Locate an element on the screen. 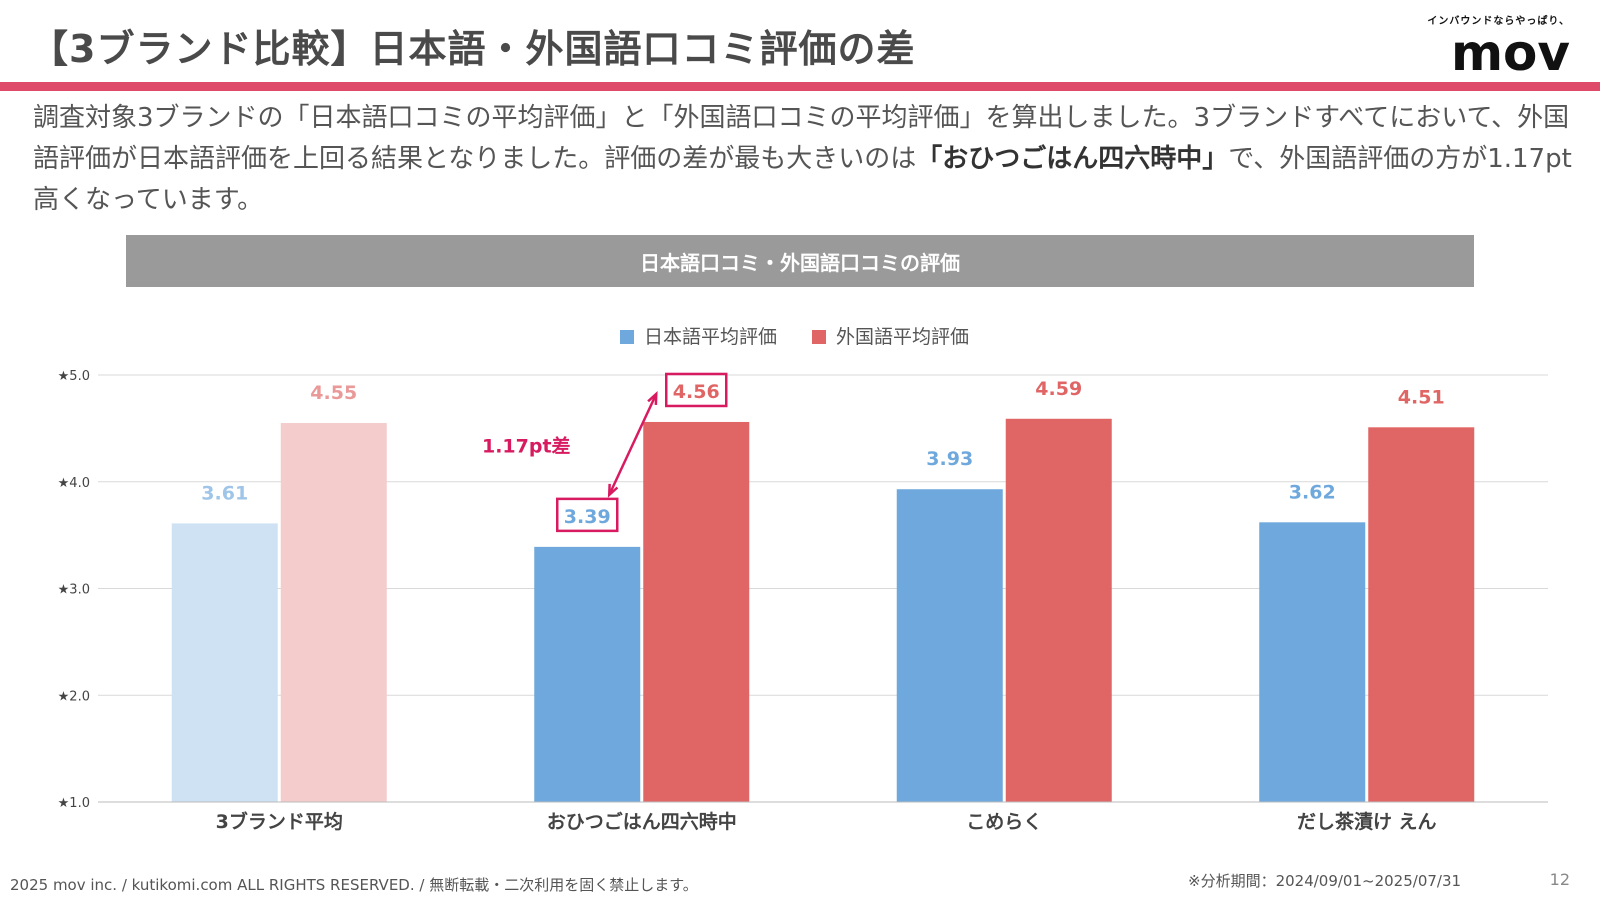 This screenshot has height=900, width=1600. logo-text: mov is located at coordinates (1510, 53).